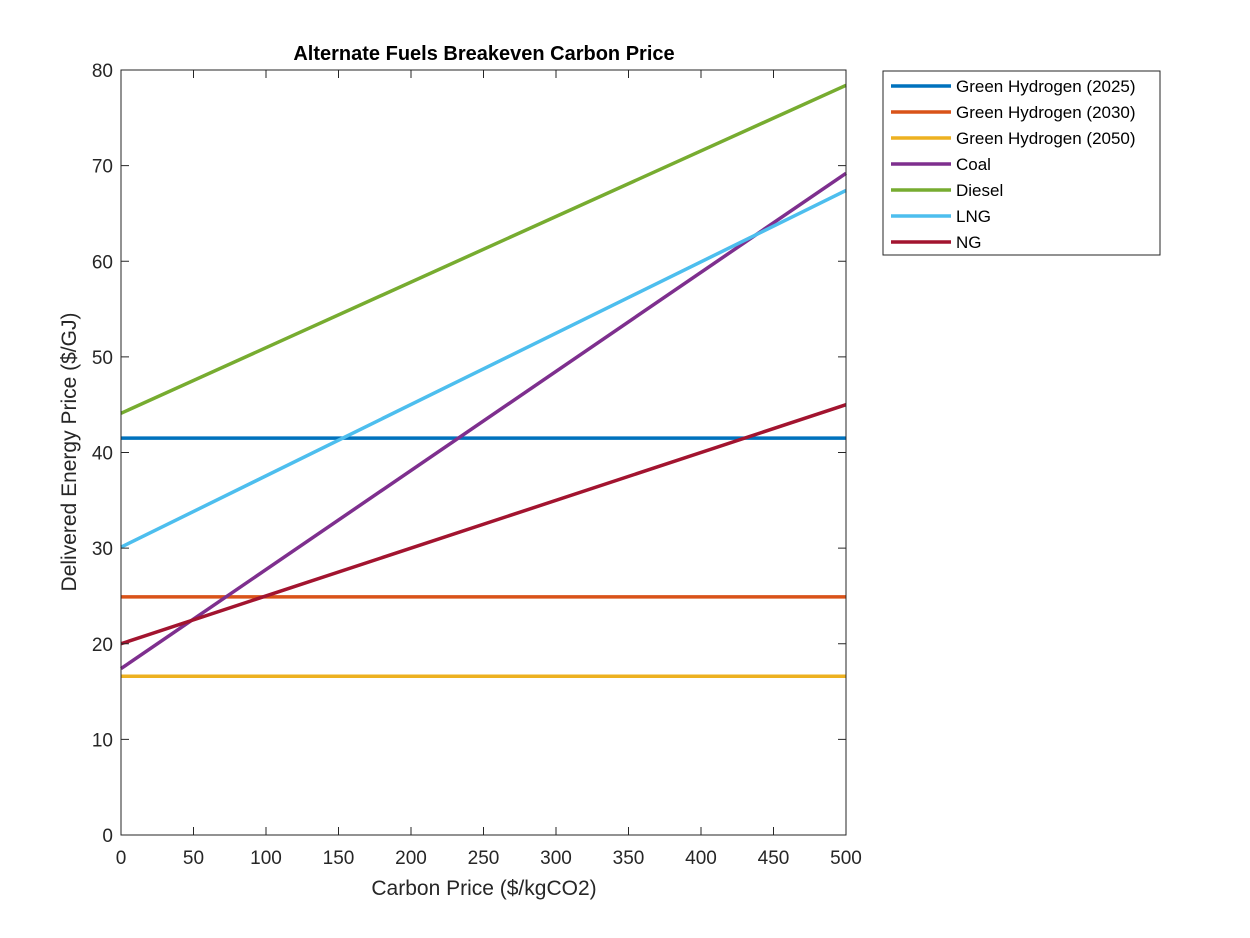 Image resolution: width=1250 pixels, height=938 pixels. Describe the element at coordinates (121, 858) in the screenshot. I see `x-tick-label: 0` at that location.